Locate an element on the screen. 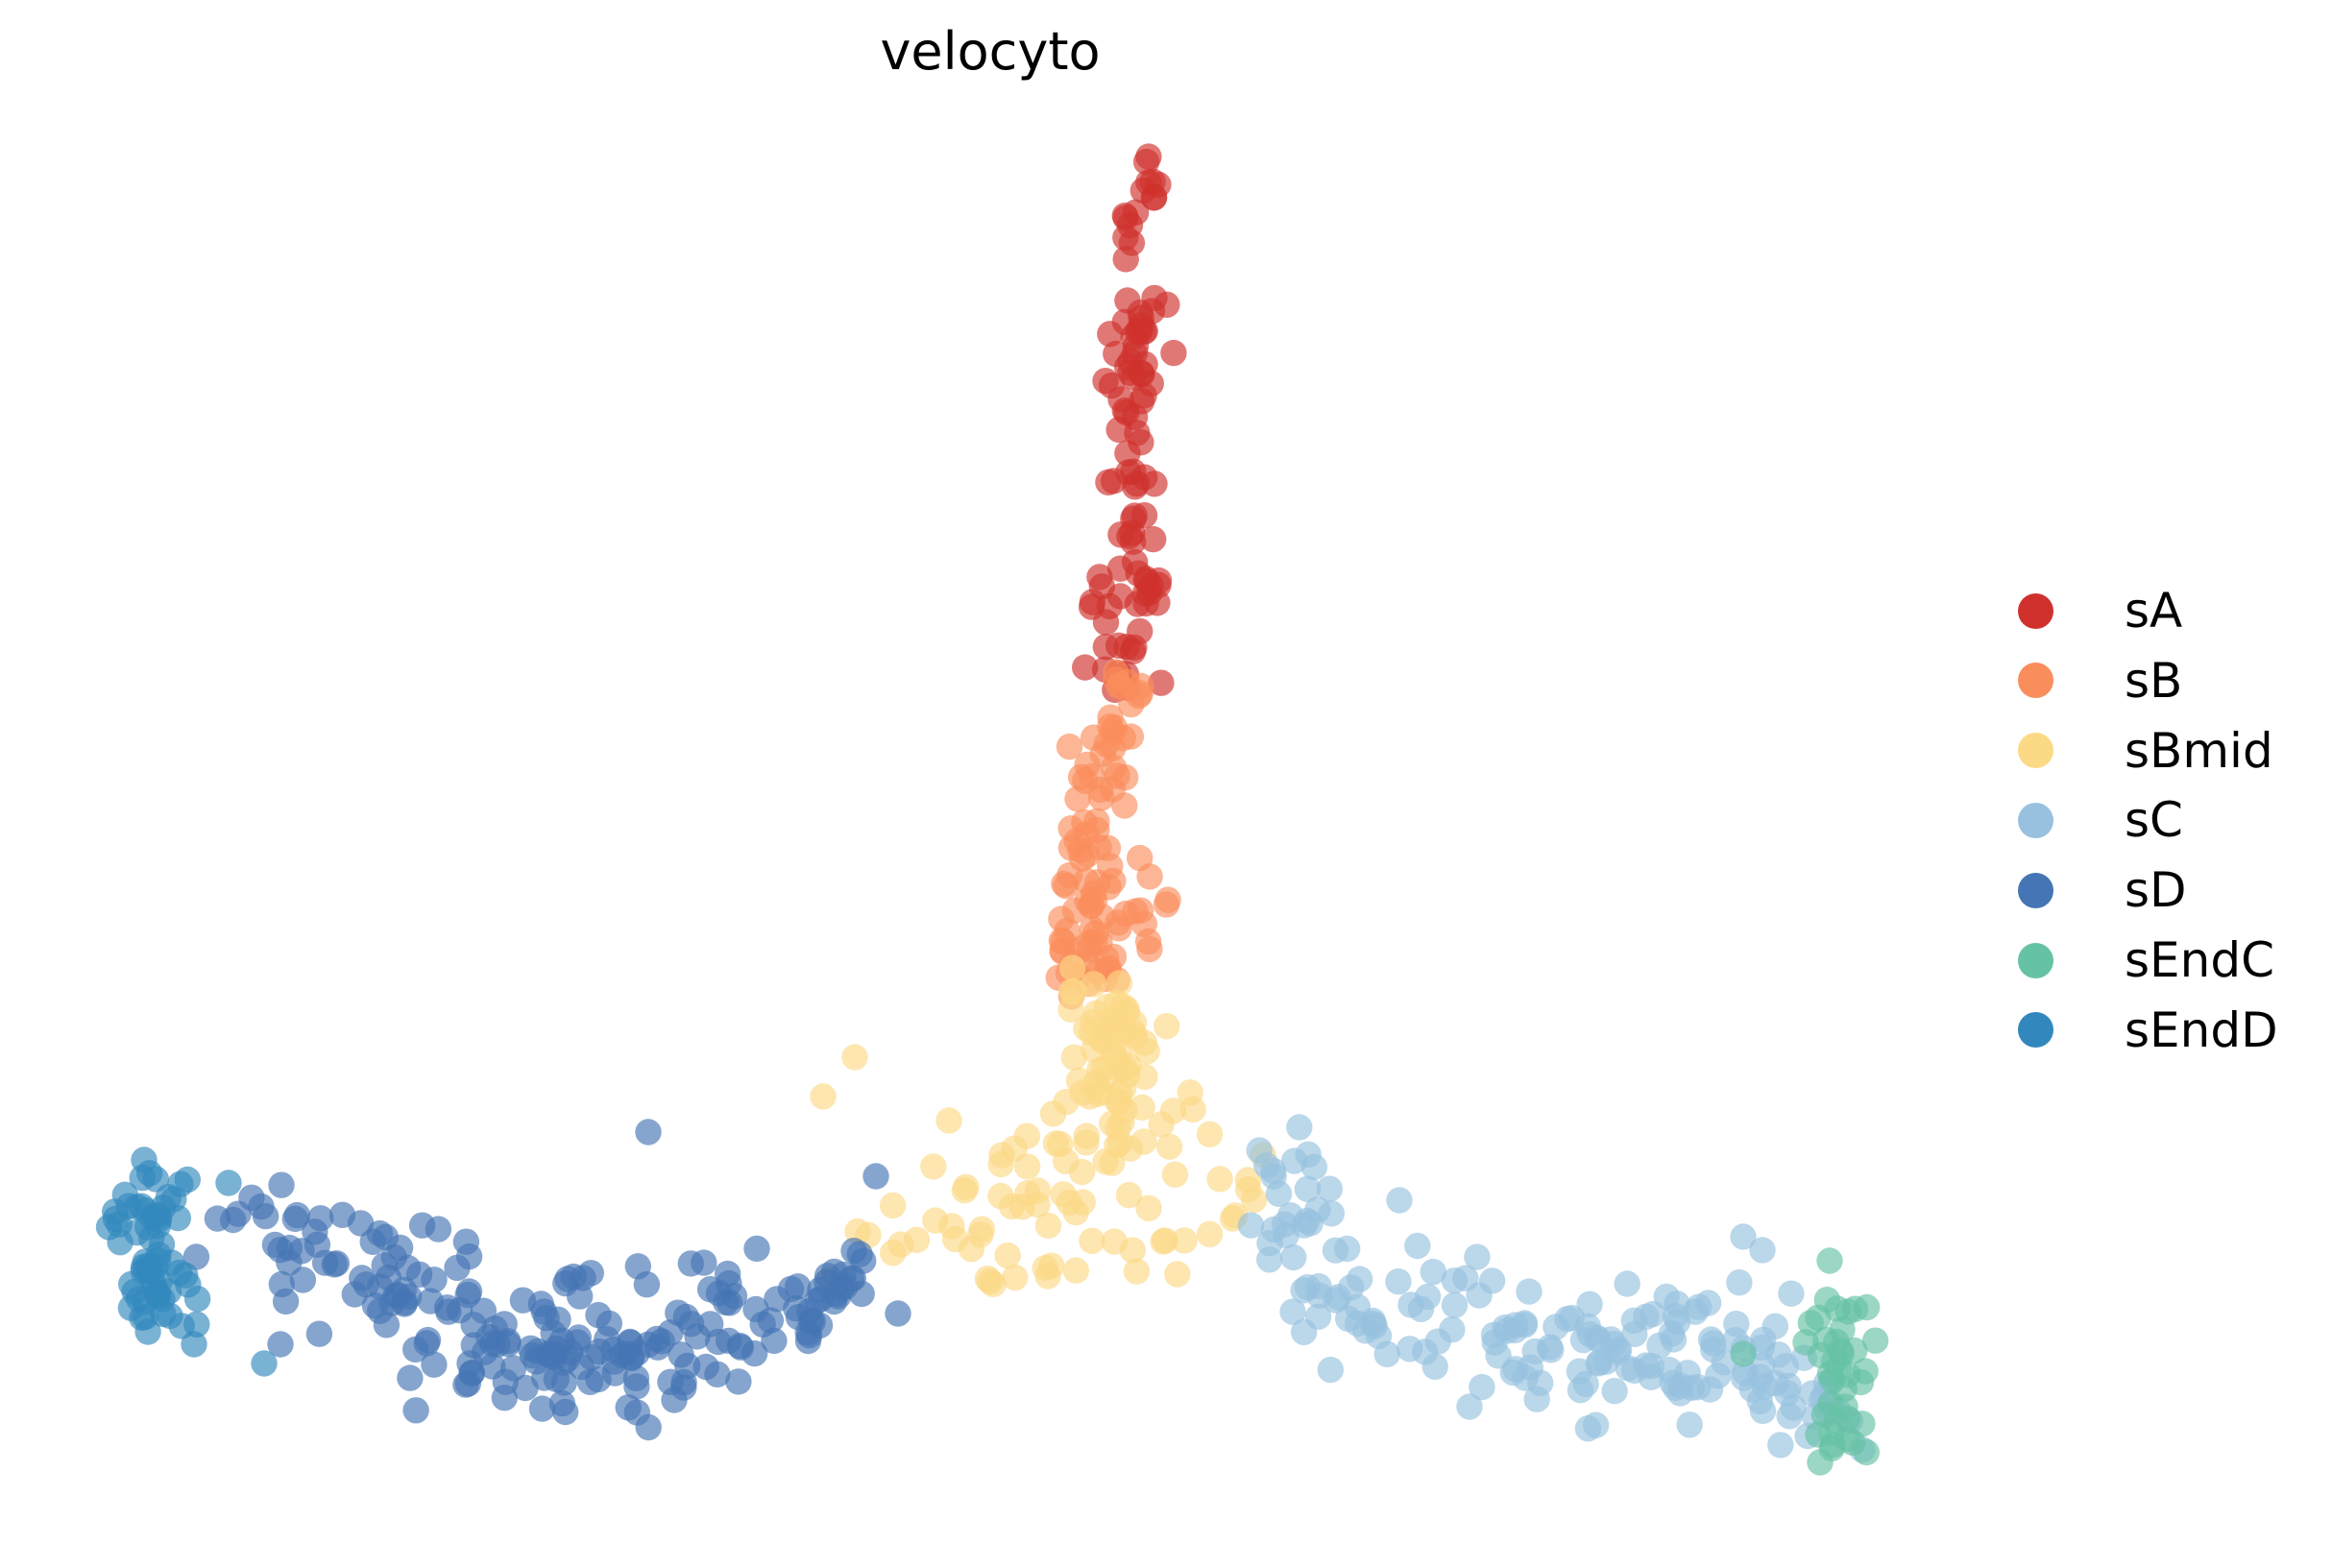 The height and width of the screenshot is (1568, 2332). series-sB is located at coordinates (1113, 834).